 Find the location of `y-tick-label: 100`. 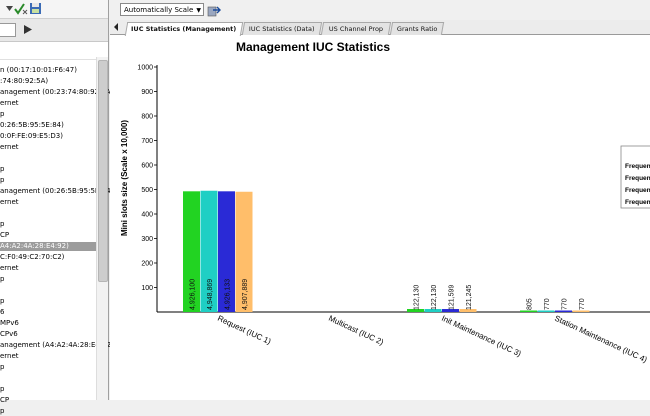

y-tick-label: 100 is located at coordinates (147, 288).